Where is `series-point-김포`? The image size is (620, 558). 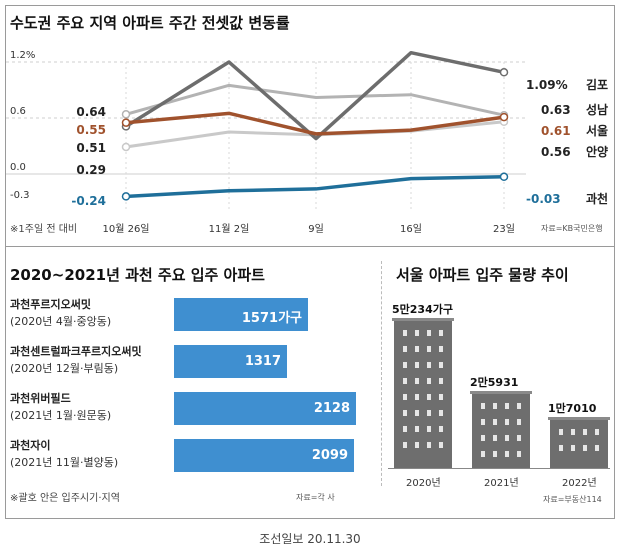
series-point-김포 is located at coordinates (504, 72).